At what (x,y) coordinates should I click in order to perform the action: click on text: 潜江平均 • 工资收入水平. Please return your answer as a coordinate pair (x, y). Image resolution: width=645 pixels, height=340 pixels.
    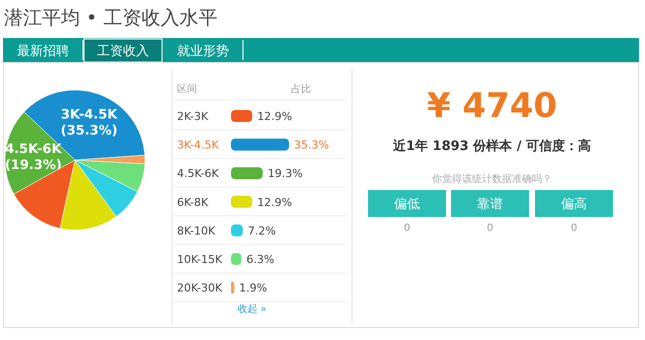
    Looking at the image, I should click on (111, 18).